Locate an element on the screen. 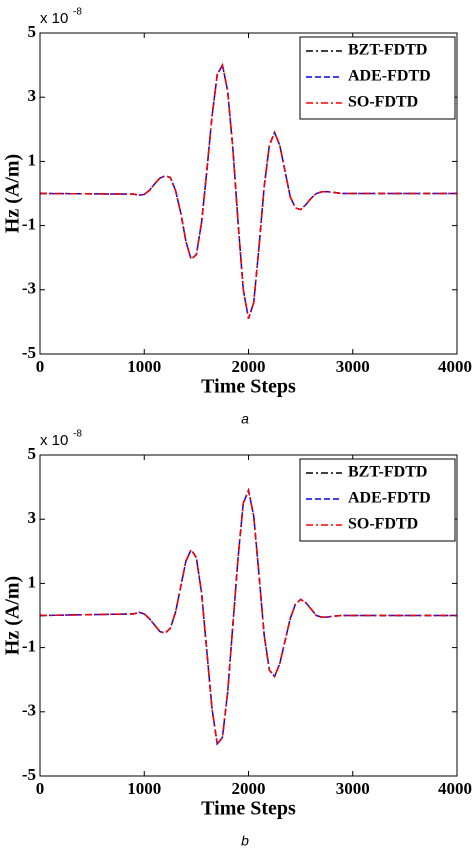  caption: a is located at coordinates (245, 419).